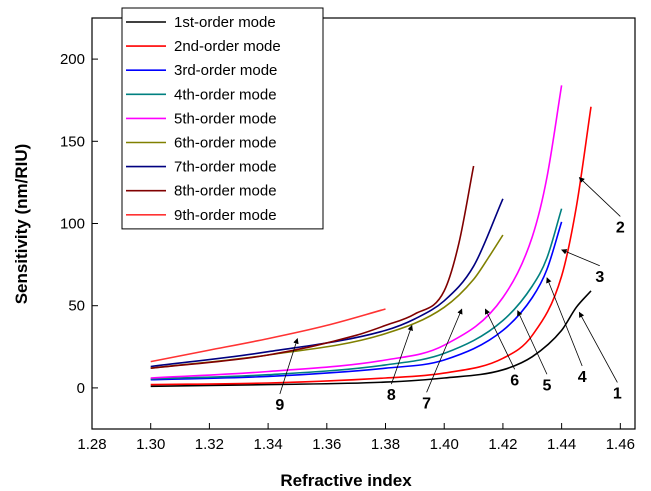  What do you see at coordinates (227, 46) in the screenshot?
I see `legend-label-2: 2nd-order mode` at bounding box center [227, 46].